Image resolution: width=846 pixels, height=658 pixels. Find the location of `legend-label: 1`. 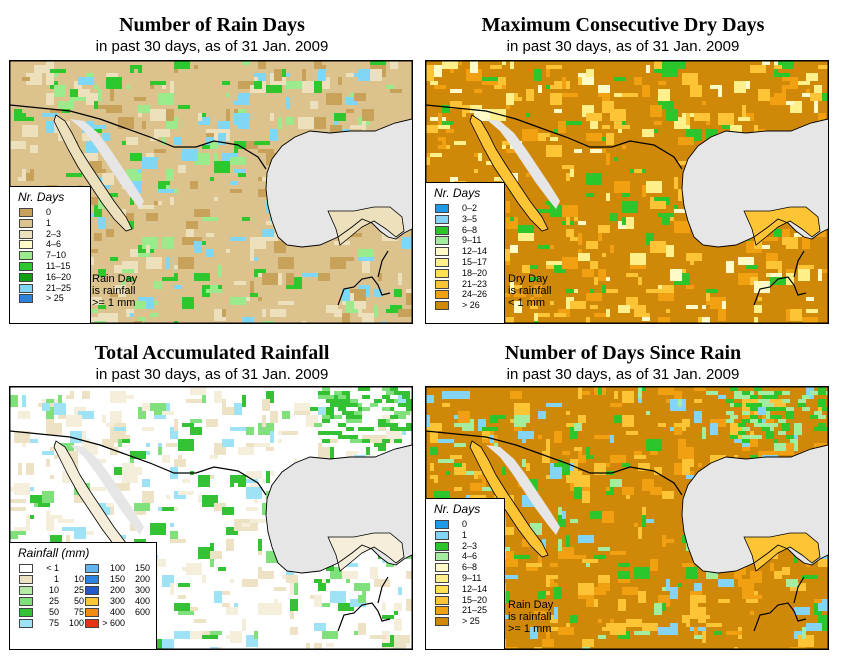

legend-label: 1 is located at coordinates (49, 222).